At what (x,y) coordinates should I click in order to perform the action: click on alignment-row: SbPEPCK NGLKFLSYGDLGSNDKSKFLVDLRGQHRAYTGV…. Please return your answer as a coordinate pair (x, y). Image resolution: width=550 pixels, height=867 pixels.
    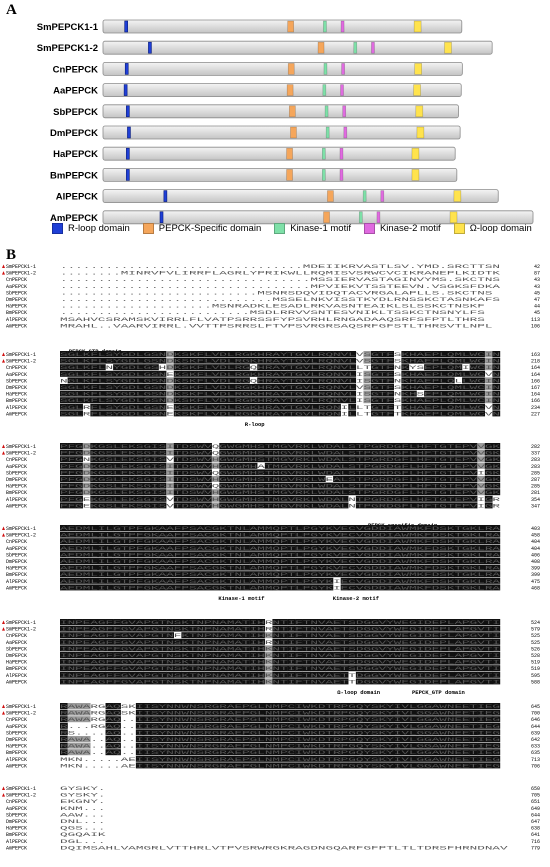
    Looking at the image, I should click on (273, 380).